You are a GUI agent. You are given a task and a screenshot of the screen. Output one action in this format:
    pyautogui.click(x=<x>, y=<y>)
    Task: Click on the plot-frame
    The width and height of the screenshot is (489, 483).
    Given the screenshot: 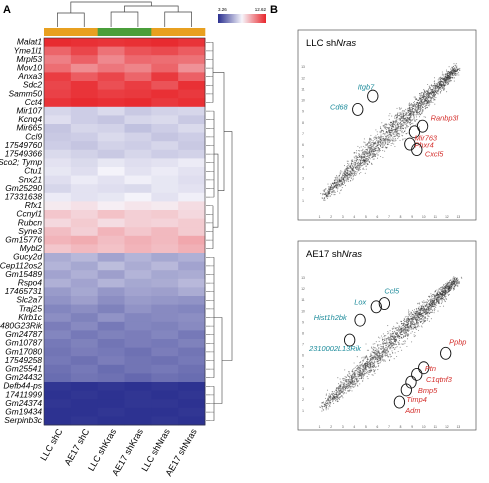 What is the action you would take?
    pyautogui.click(x=387, y=335)
    